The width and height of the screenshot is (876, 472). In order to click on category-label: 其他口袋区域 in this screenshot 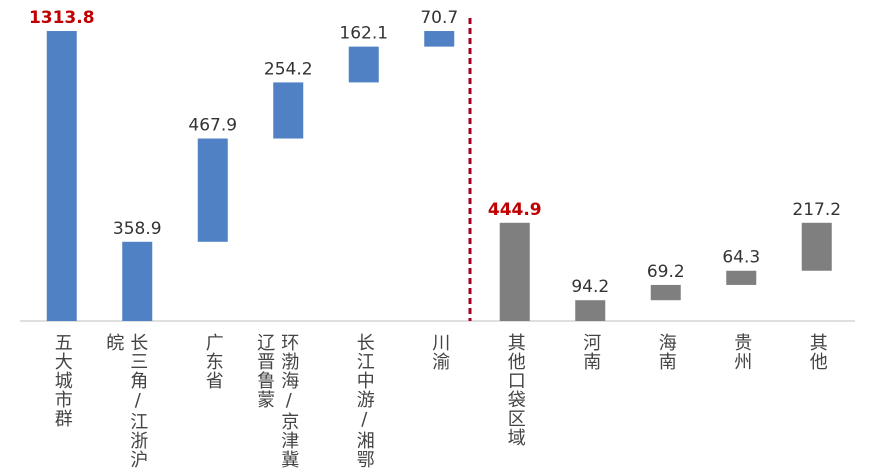, I will do `click(515, 390)`.